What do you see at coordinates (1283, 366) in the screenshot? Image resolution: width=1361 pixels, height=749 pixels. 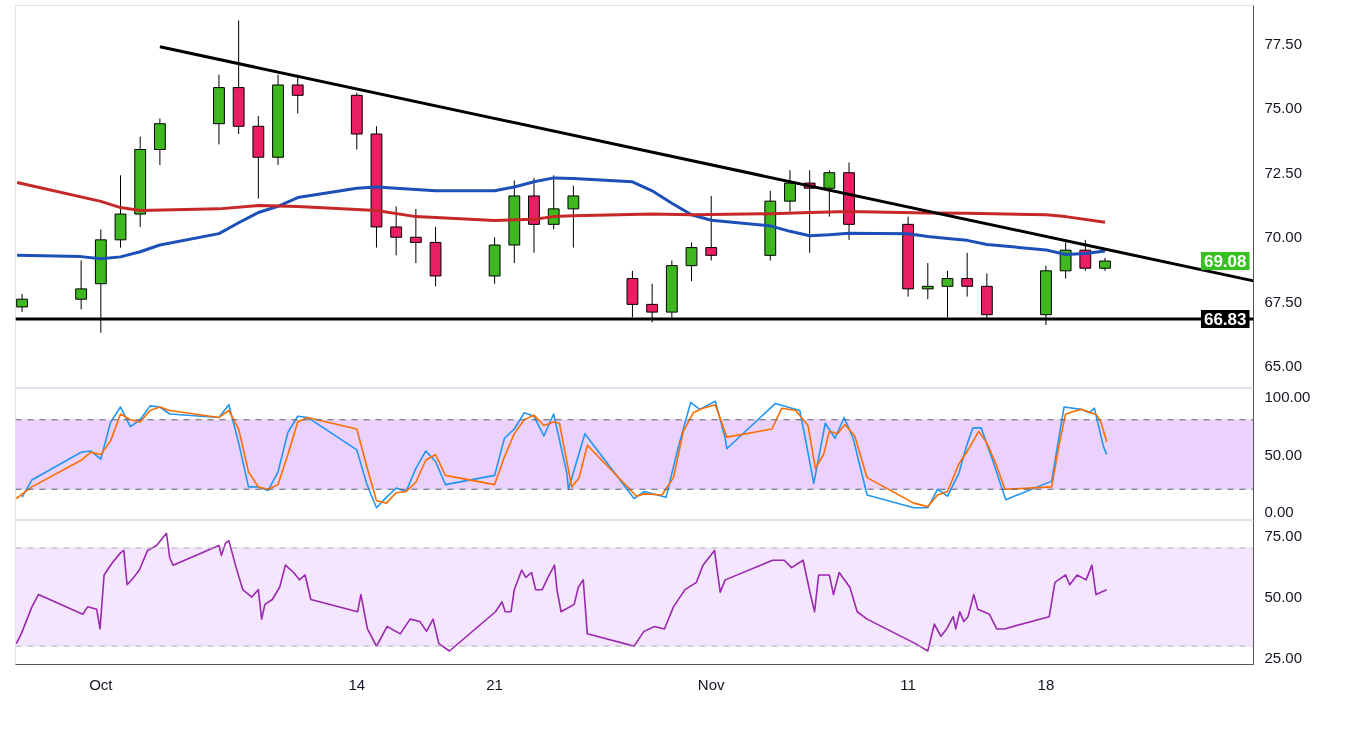 I see `y-tick-label: 65.00` at bounding box center [1283, 366].